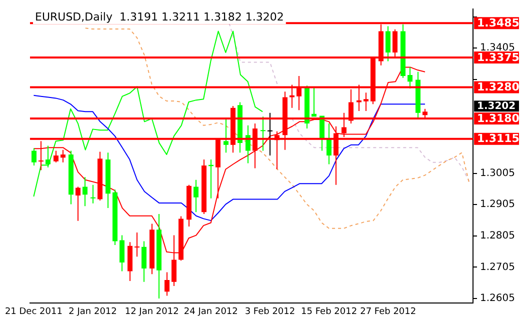  I want to click on ref-line-label: 1.3180, so click(498, 118).